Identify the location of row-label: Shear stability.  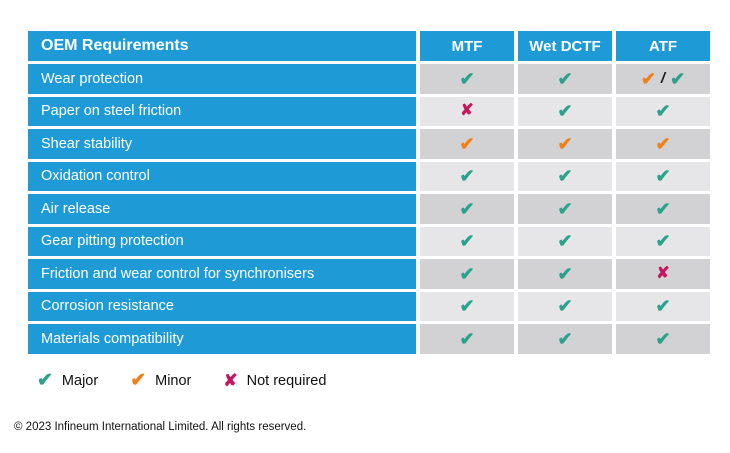
(222, 144).